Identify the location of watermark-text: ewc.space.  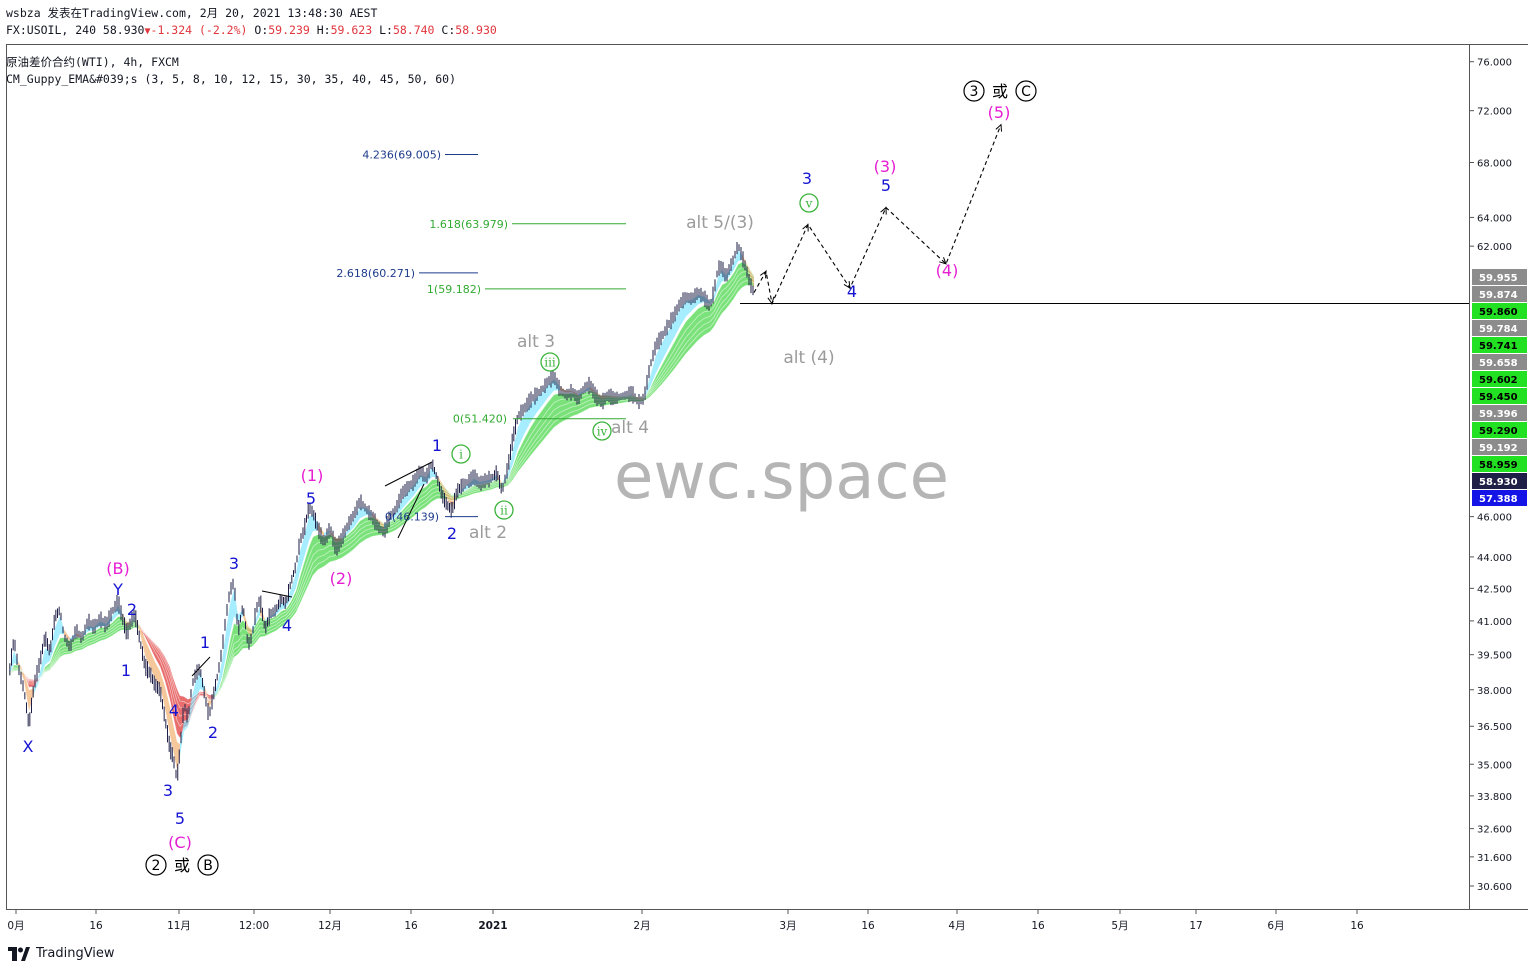
(781, 477).